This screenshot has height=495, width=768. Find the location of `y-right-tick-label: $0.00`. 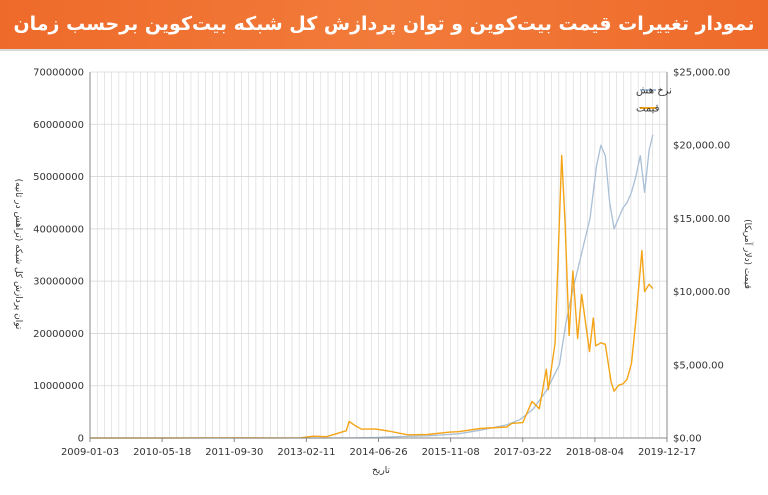

y-right-tick-label: $0.00 is located at coordinates (687, 439).